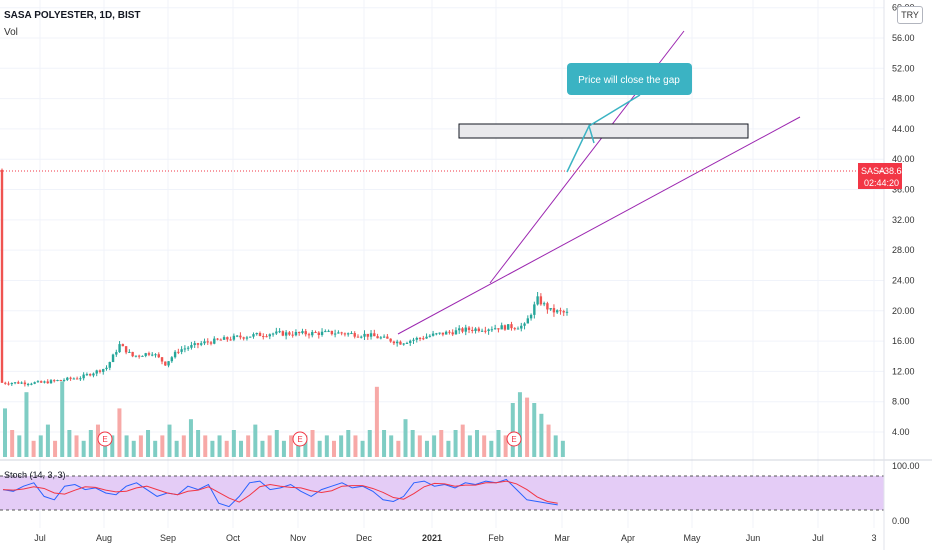 The width and height of the screenshot is (932, 550). Describe the element at coordinates (818, 538) in the screenshot. I see `time-tick-label: Jul` at that location.